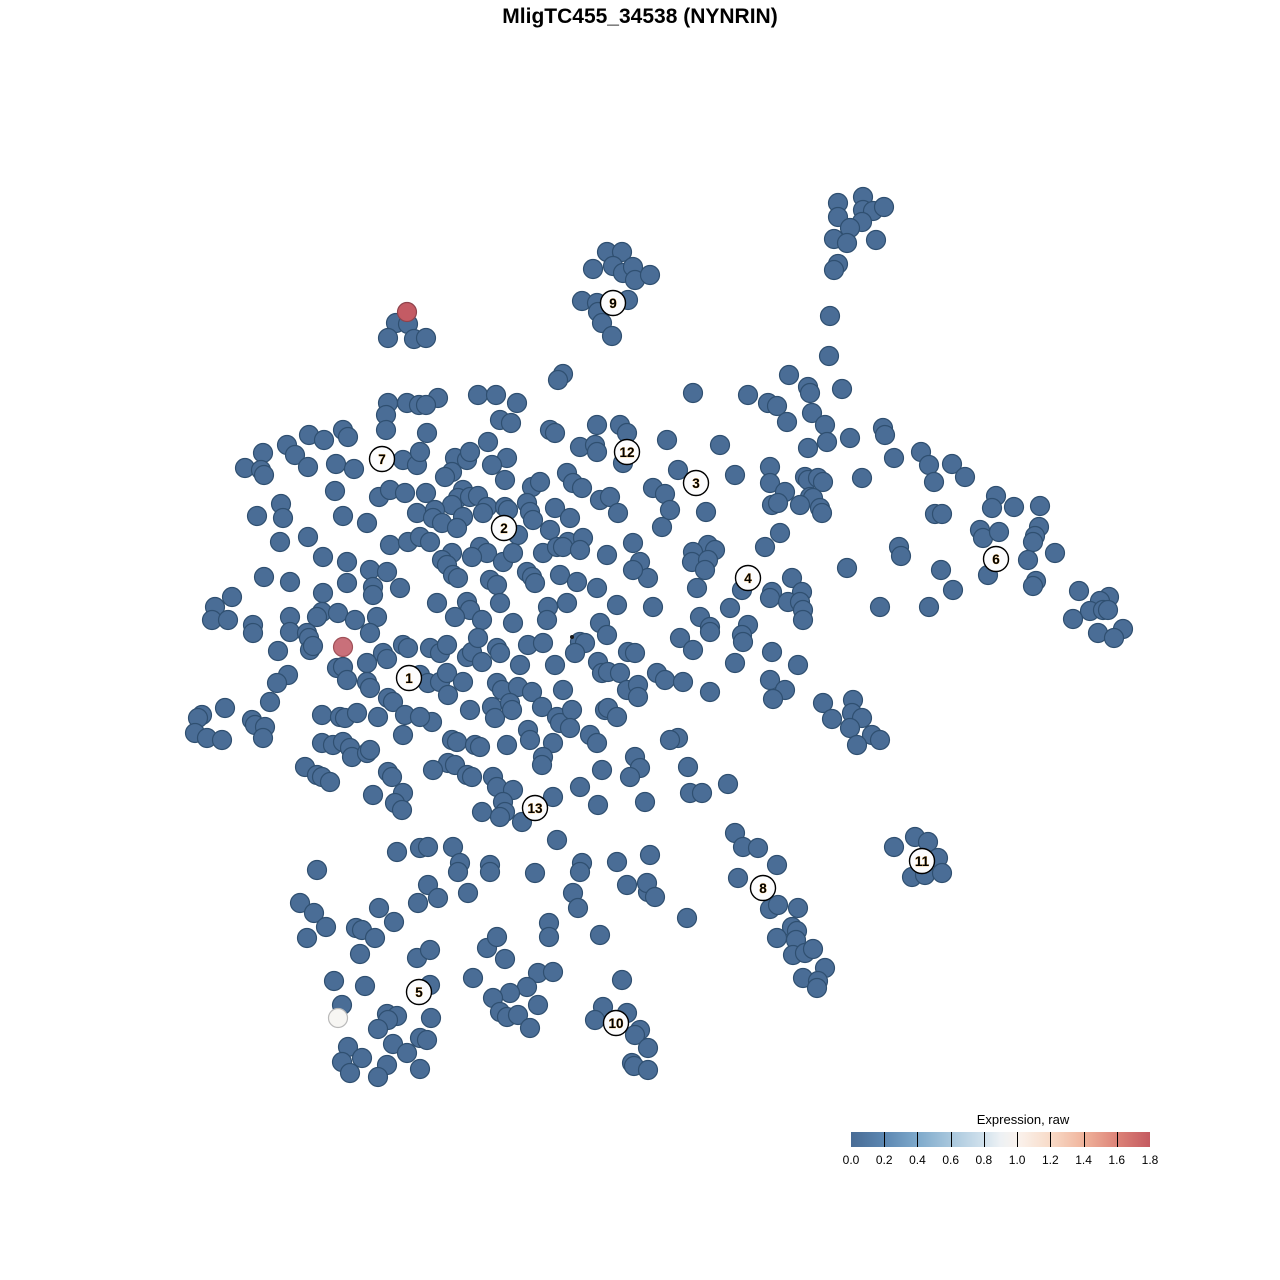  I want to click on legend-tick-label: 1.2, so click(1050, 1160).